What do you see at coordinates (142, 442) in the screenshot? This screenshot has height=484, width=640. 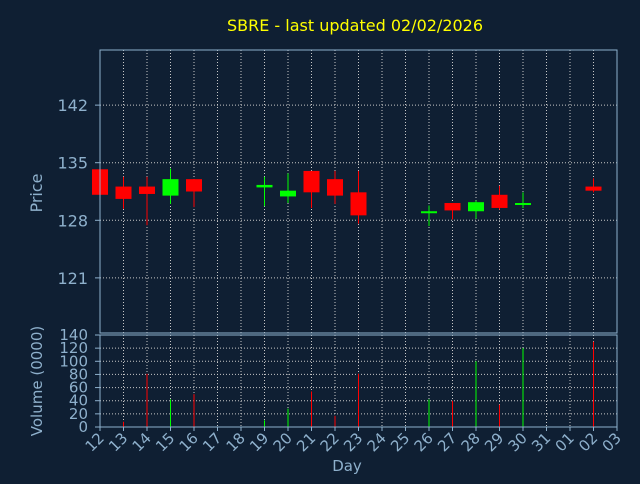 I see `x-tick-label: 14` at bounding box center [142, 442].